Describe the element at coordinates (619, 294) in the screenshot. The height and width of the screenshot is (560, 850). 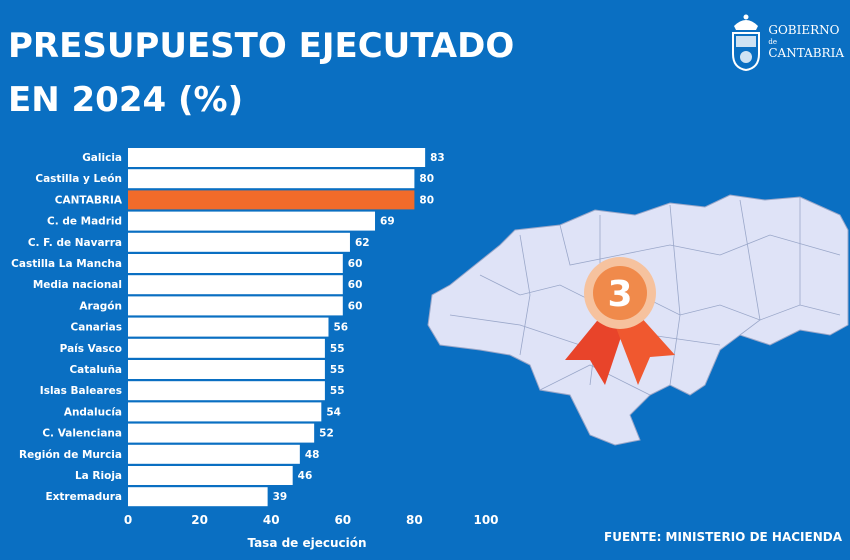
I see `rank-number: 3` at that location.